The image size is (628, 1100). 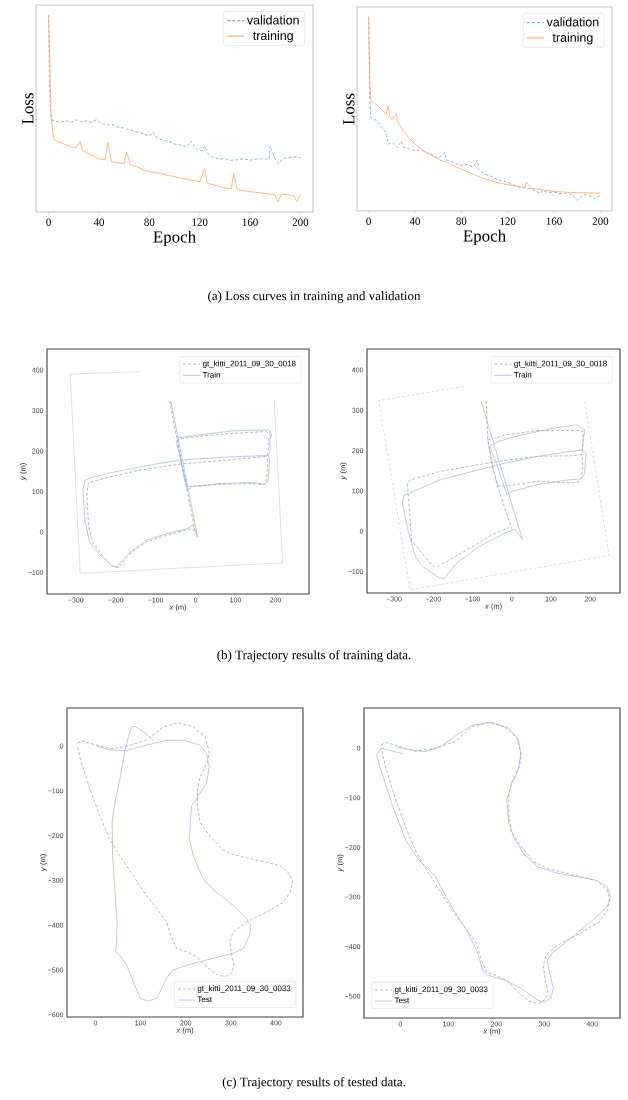 What do you see at coordinates (314, 656) in the screenshot?
I see `text: (b) Trajectory results of training data.` at bounding box center [314, 656].